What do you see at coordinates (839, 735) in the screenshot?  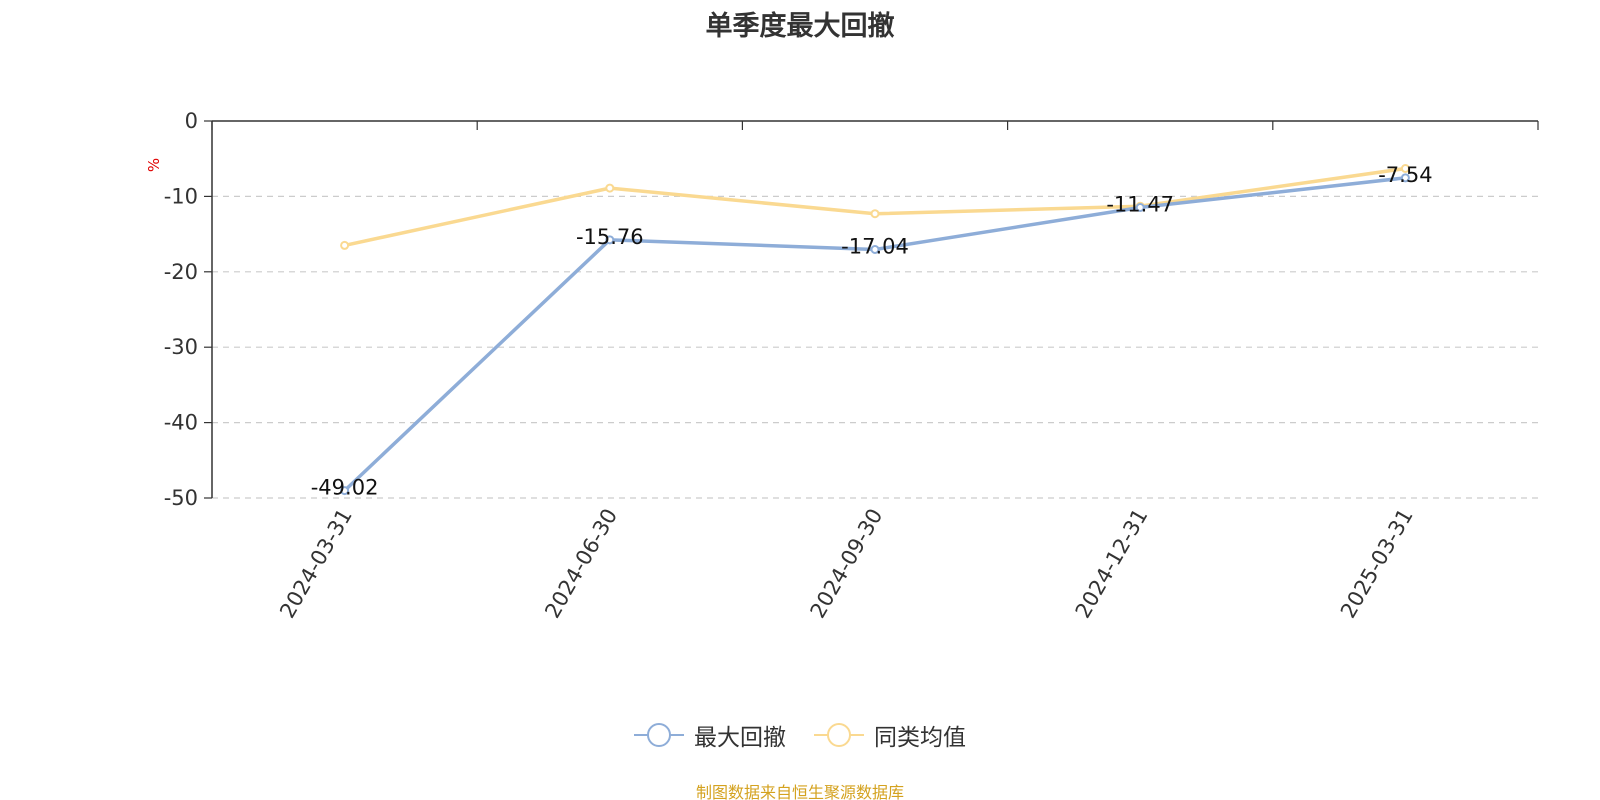 I see `legend-symbol-peer-average` at bounding box center [839, 735].